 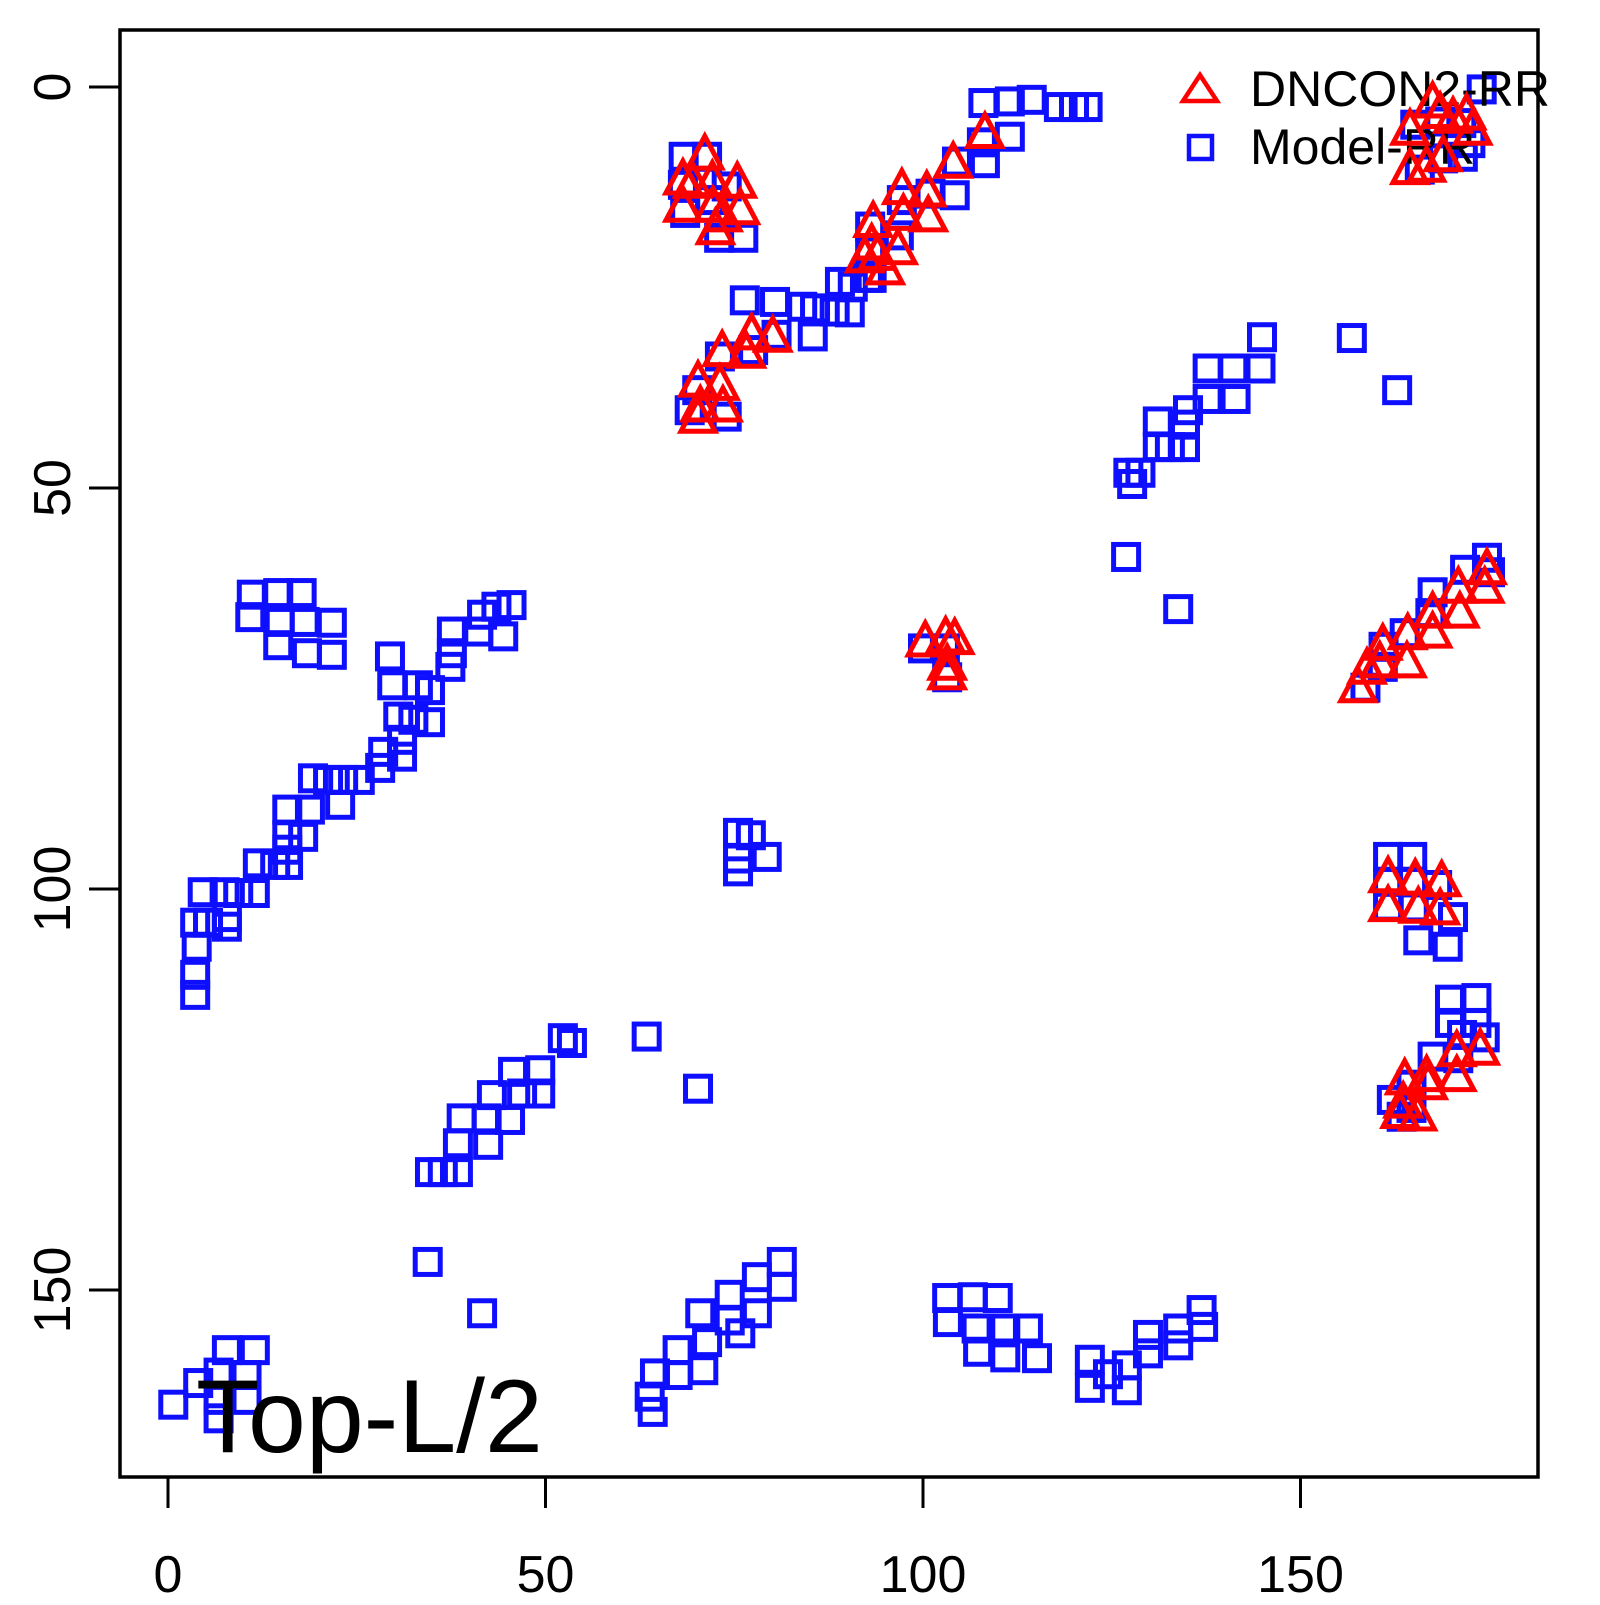 What do you see at coordinates (369, 1417) in the screenshot?
I see `annotation-top-l2: Top-L/2` at bounding box center [369, 1417].